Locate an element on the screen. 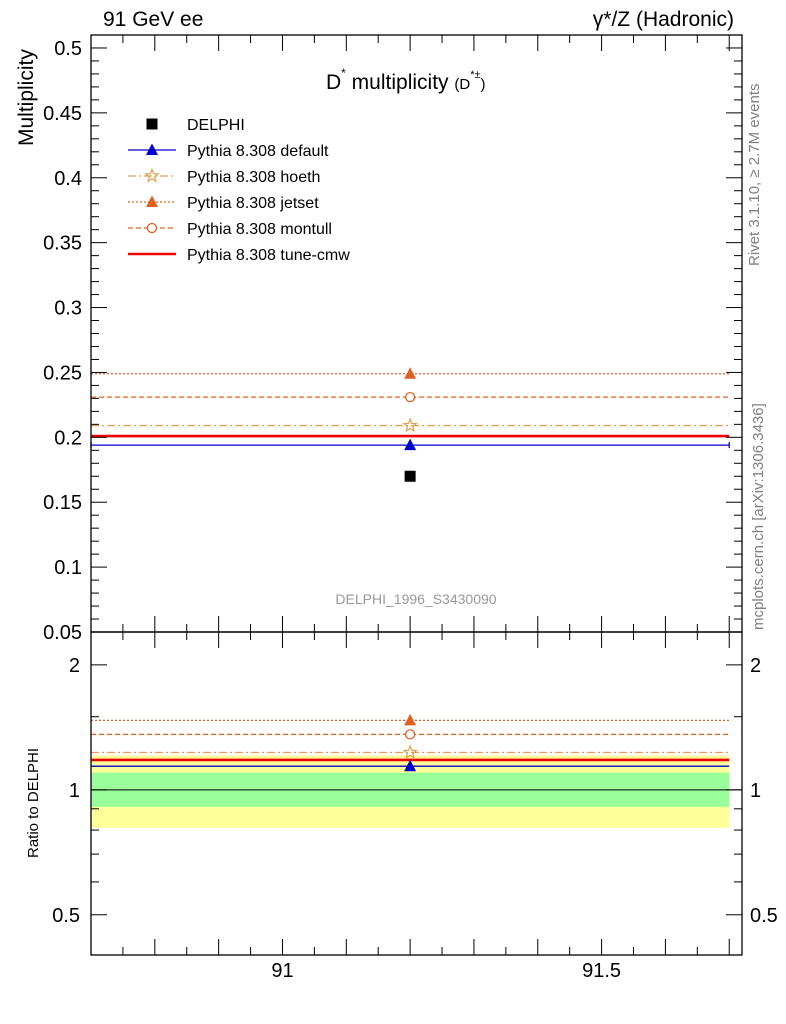 The width and height of the screenshot is (786, 1024). main-y-tick-label: 0.3 is located at coordinates (68, 309).